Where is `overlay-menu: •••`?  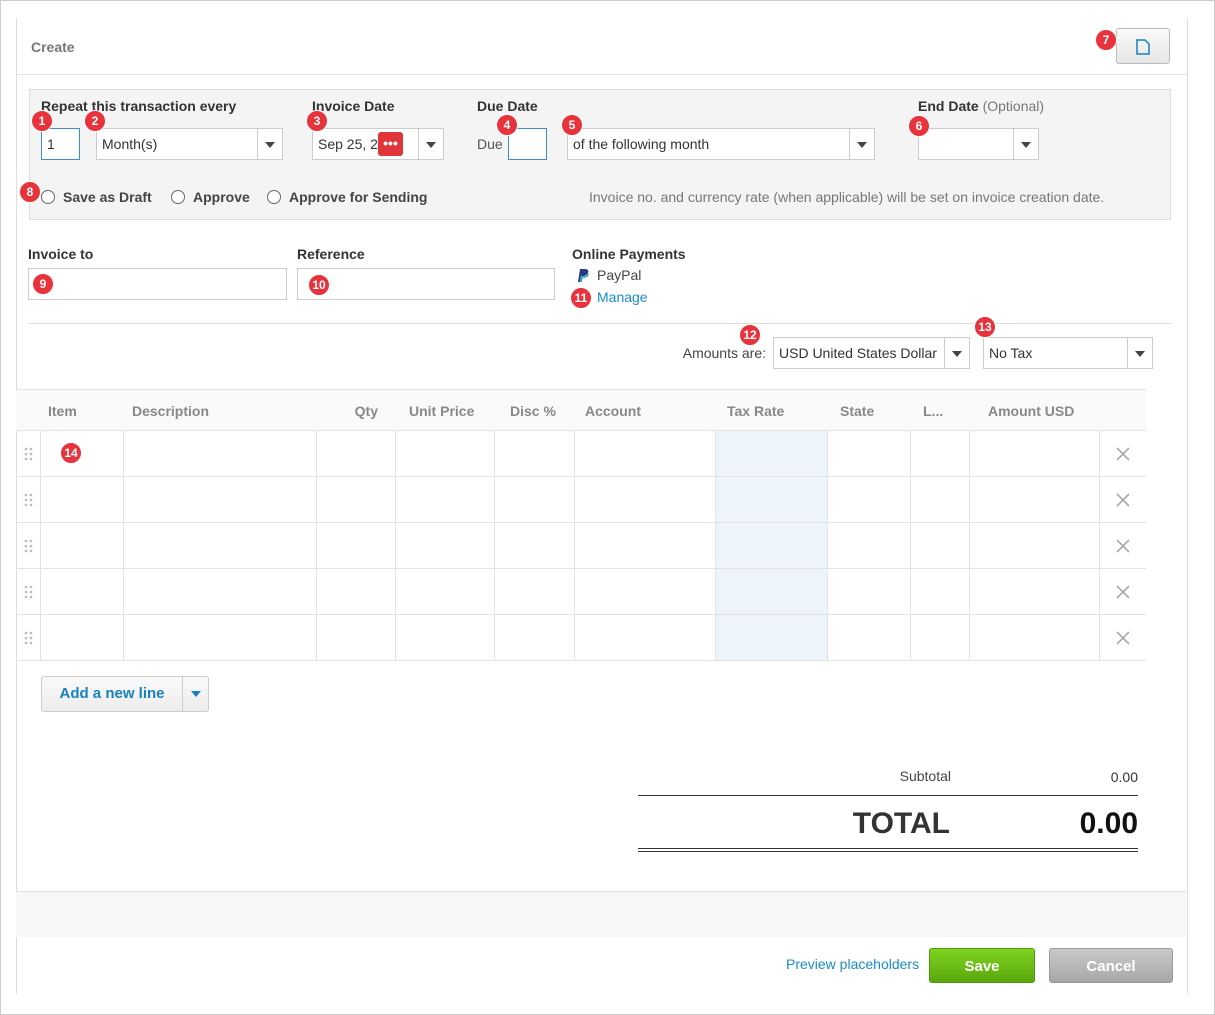
overlay-menu: ••• is located at coordinates (390, 144).